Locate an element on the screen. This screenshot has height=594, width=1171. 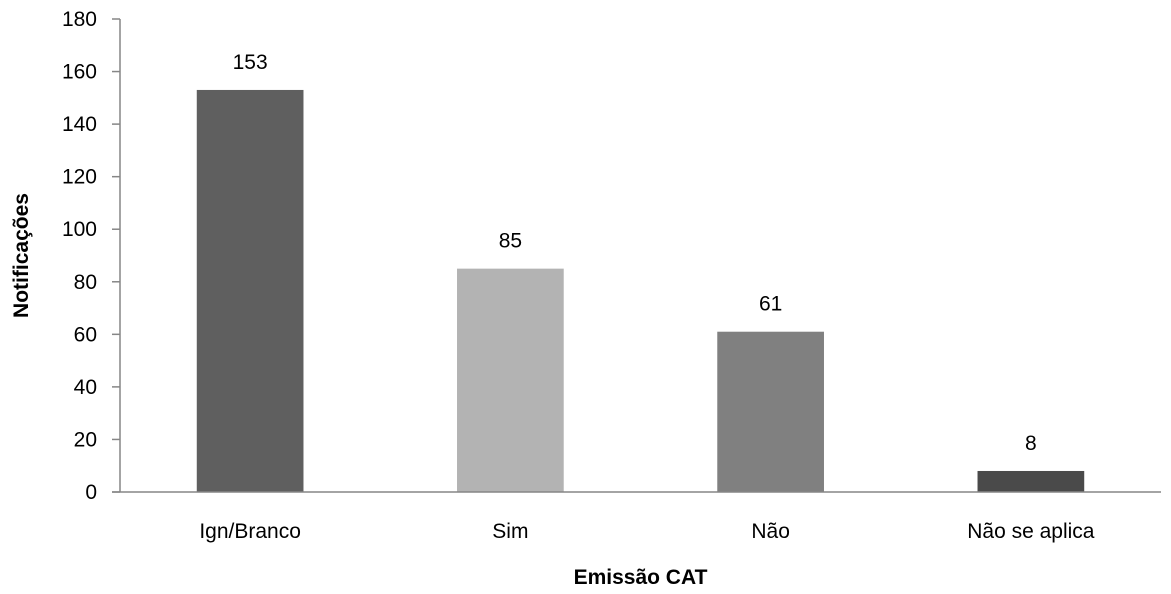
y-tick-label: 120 is located at coordinates (79, 177).